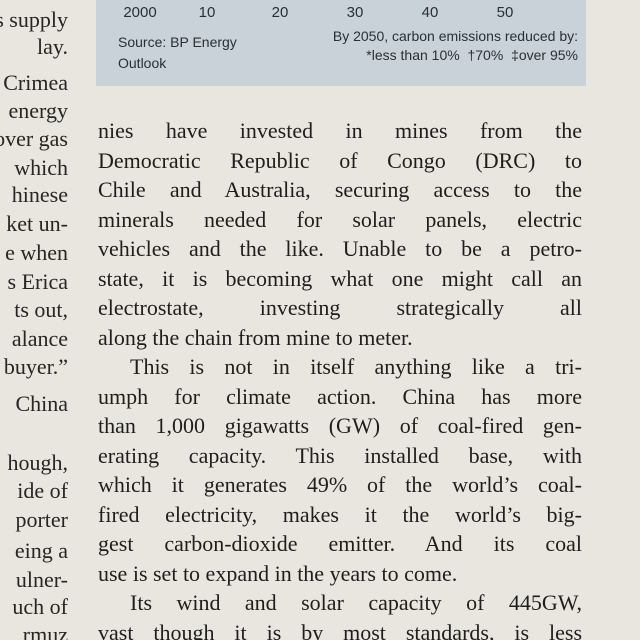 The width and height of the screenshot is (640, 640). What do you see at coordinates (41, 309) in the screenshot?
I see `left-column-line: ts out,` at bounding box center [41, 309].